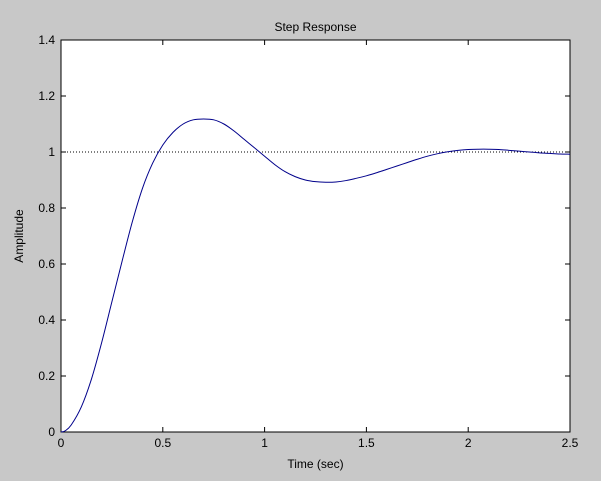  Describe the element at coordinates (46, 320) in the screenshot. I see `y-tick-label: 0.4` at that location.